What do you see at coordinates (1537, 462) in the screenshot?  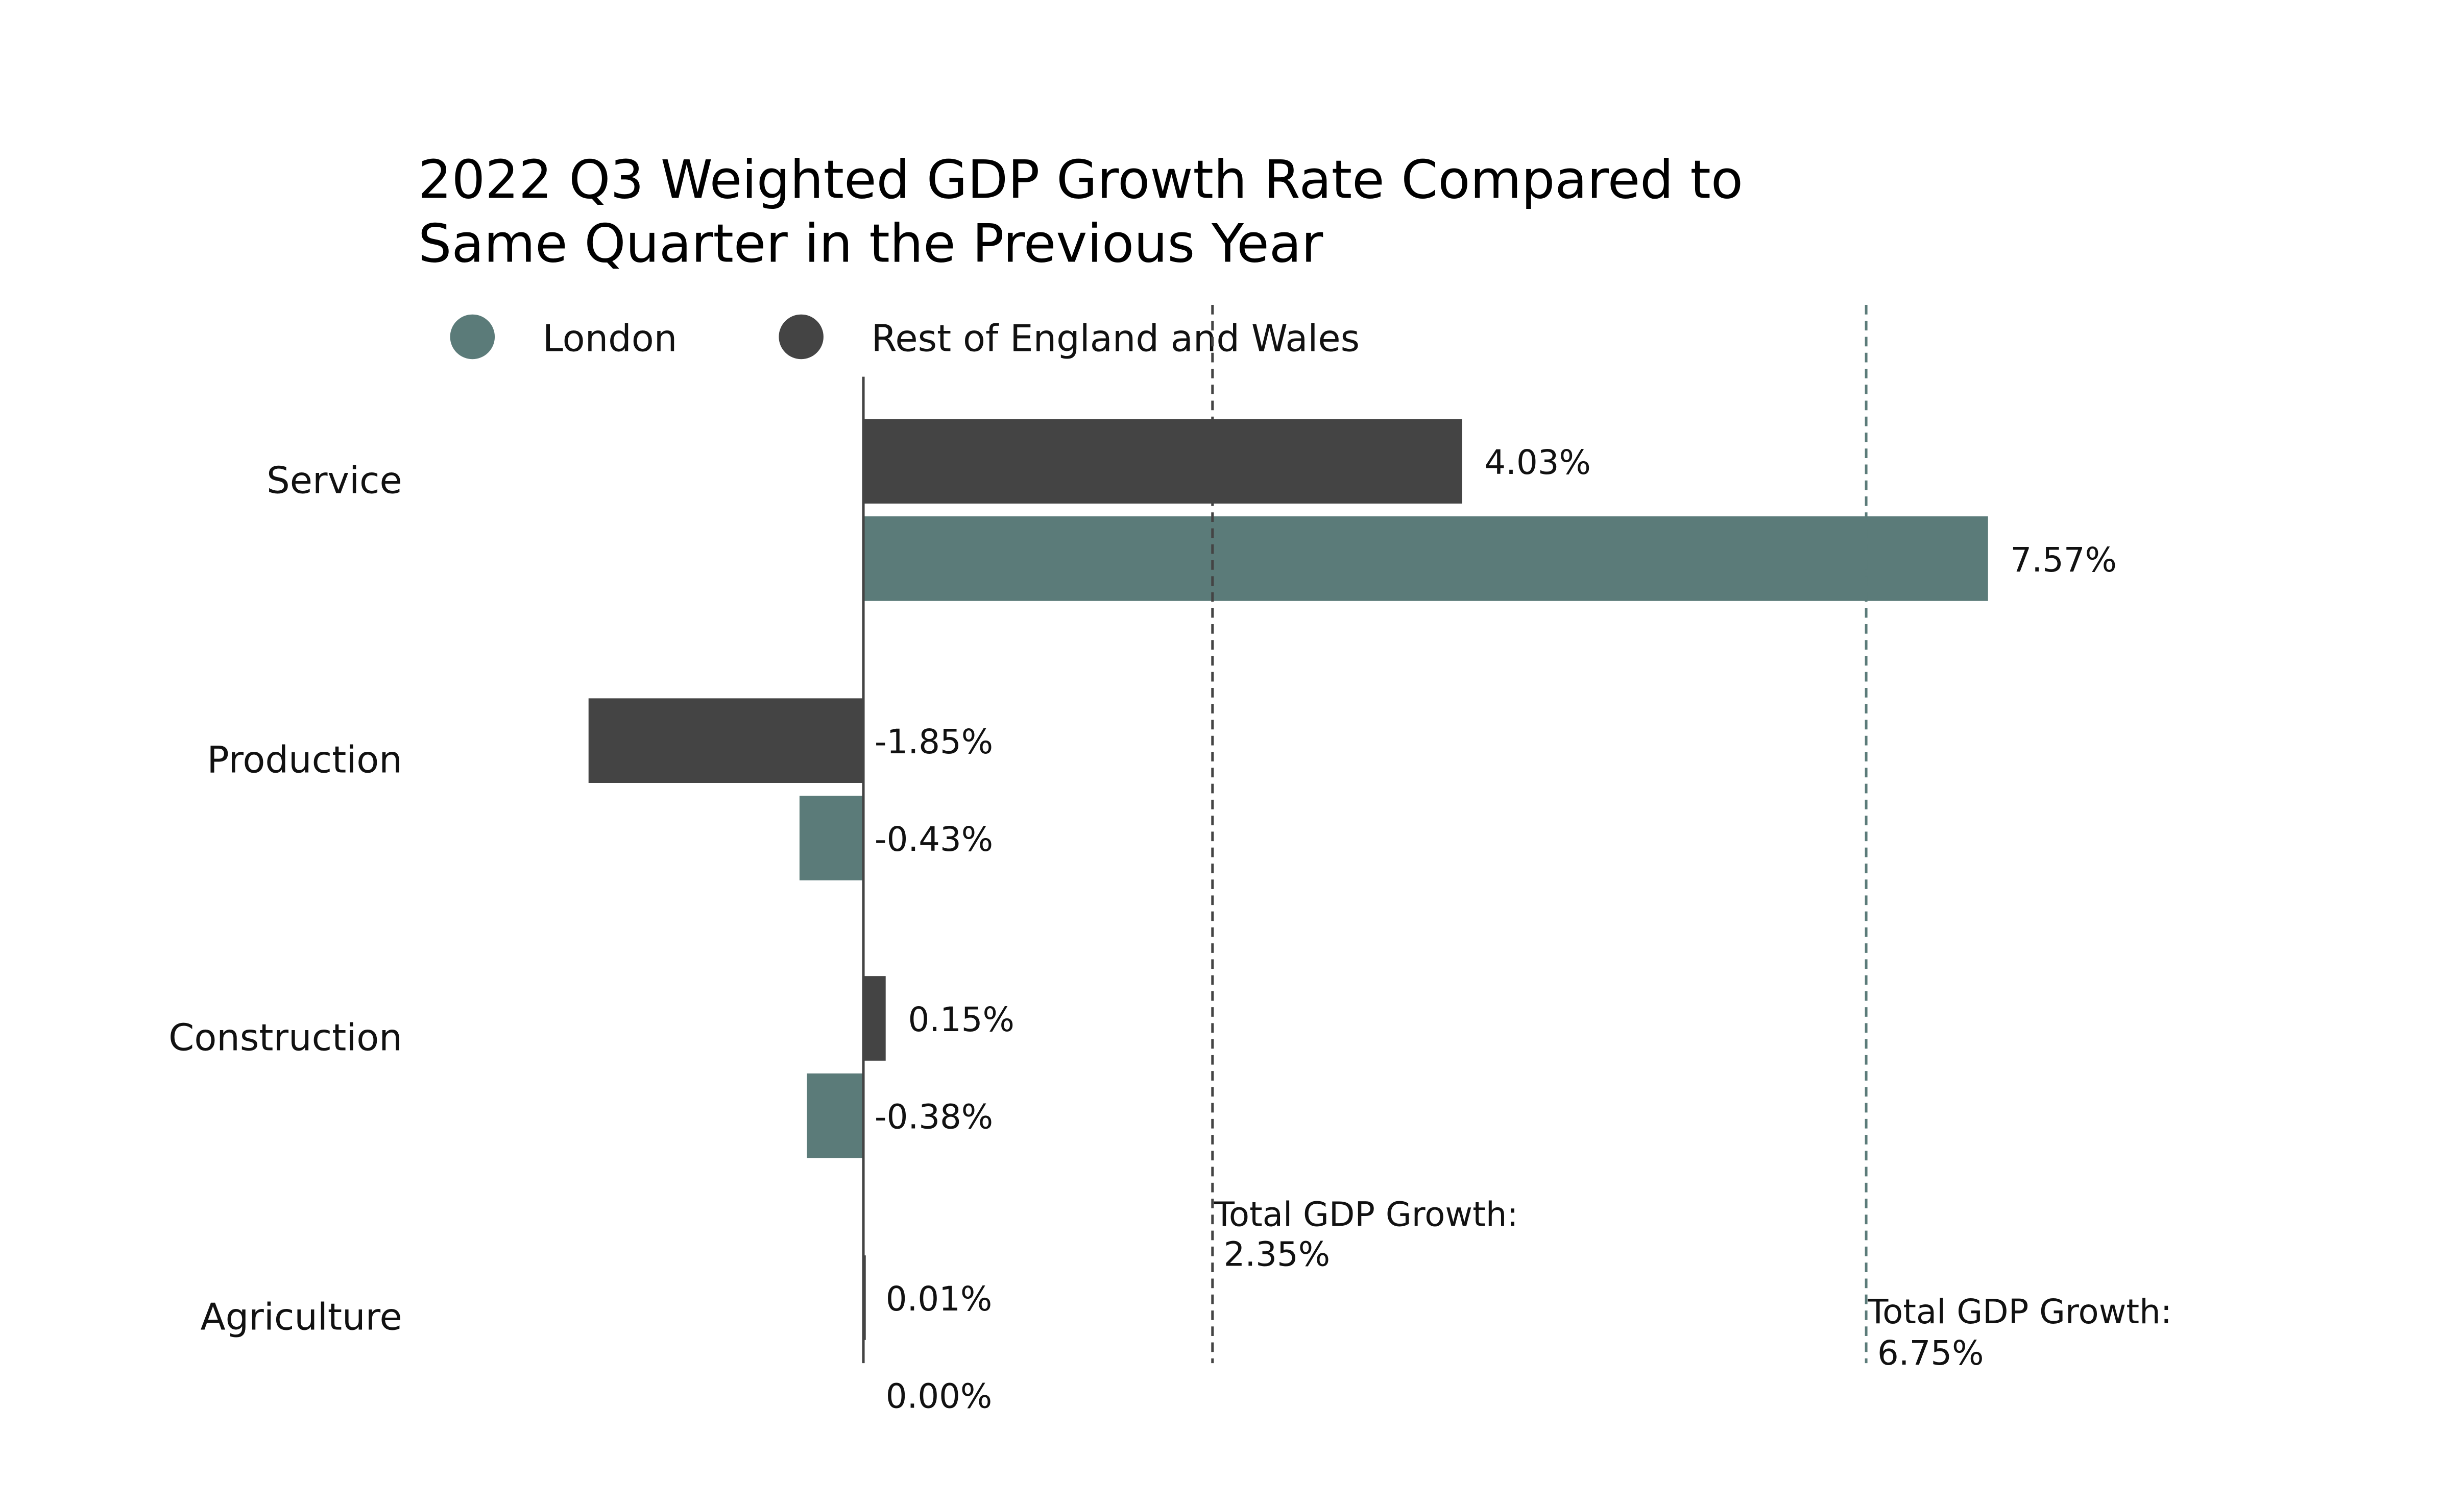 I see `bar-label-rest-service: 4.03%` at bounding box center [1537, 462].